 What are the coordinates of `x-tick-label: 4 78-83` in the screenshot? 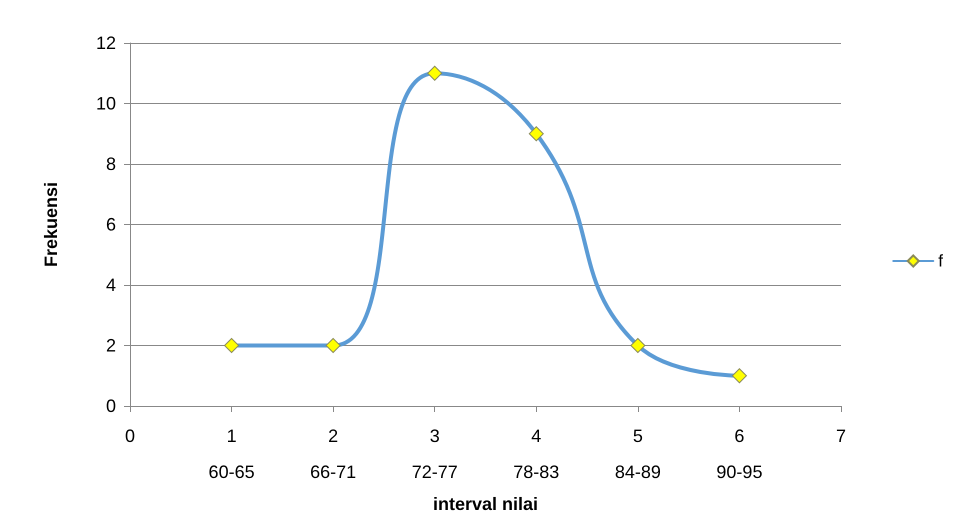 It's located at (536, 454).